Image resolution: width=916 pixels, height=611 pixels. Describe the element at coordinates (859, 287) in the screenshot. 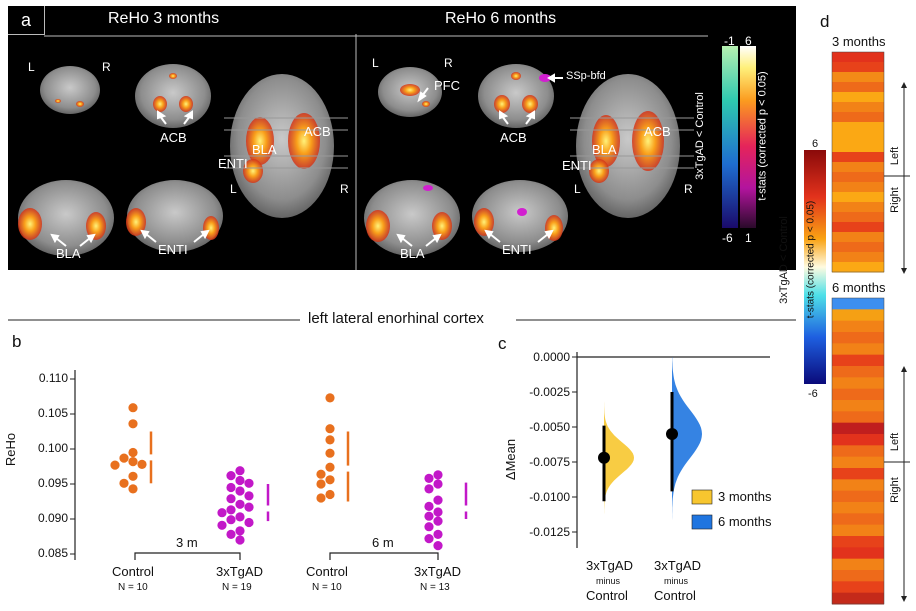

I see `heatmap-title-6m: 6 months` at that location.